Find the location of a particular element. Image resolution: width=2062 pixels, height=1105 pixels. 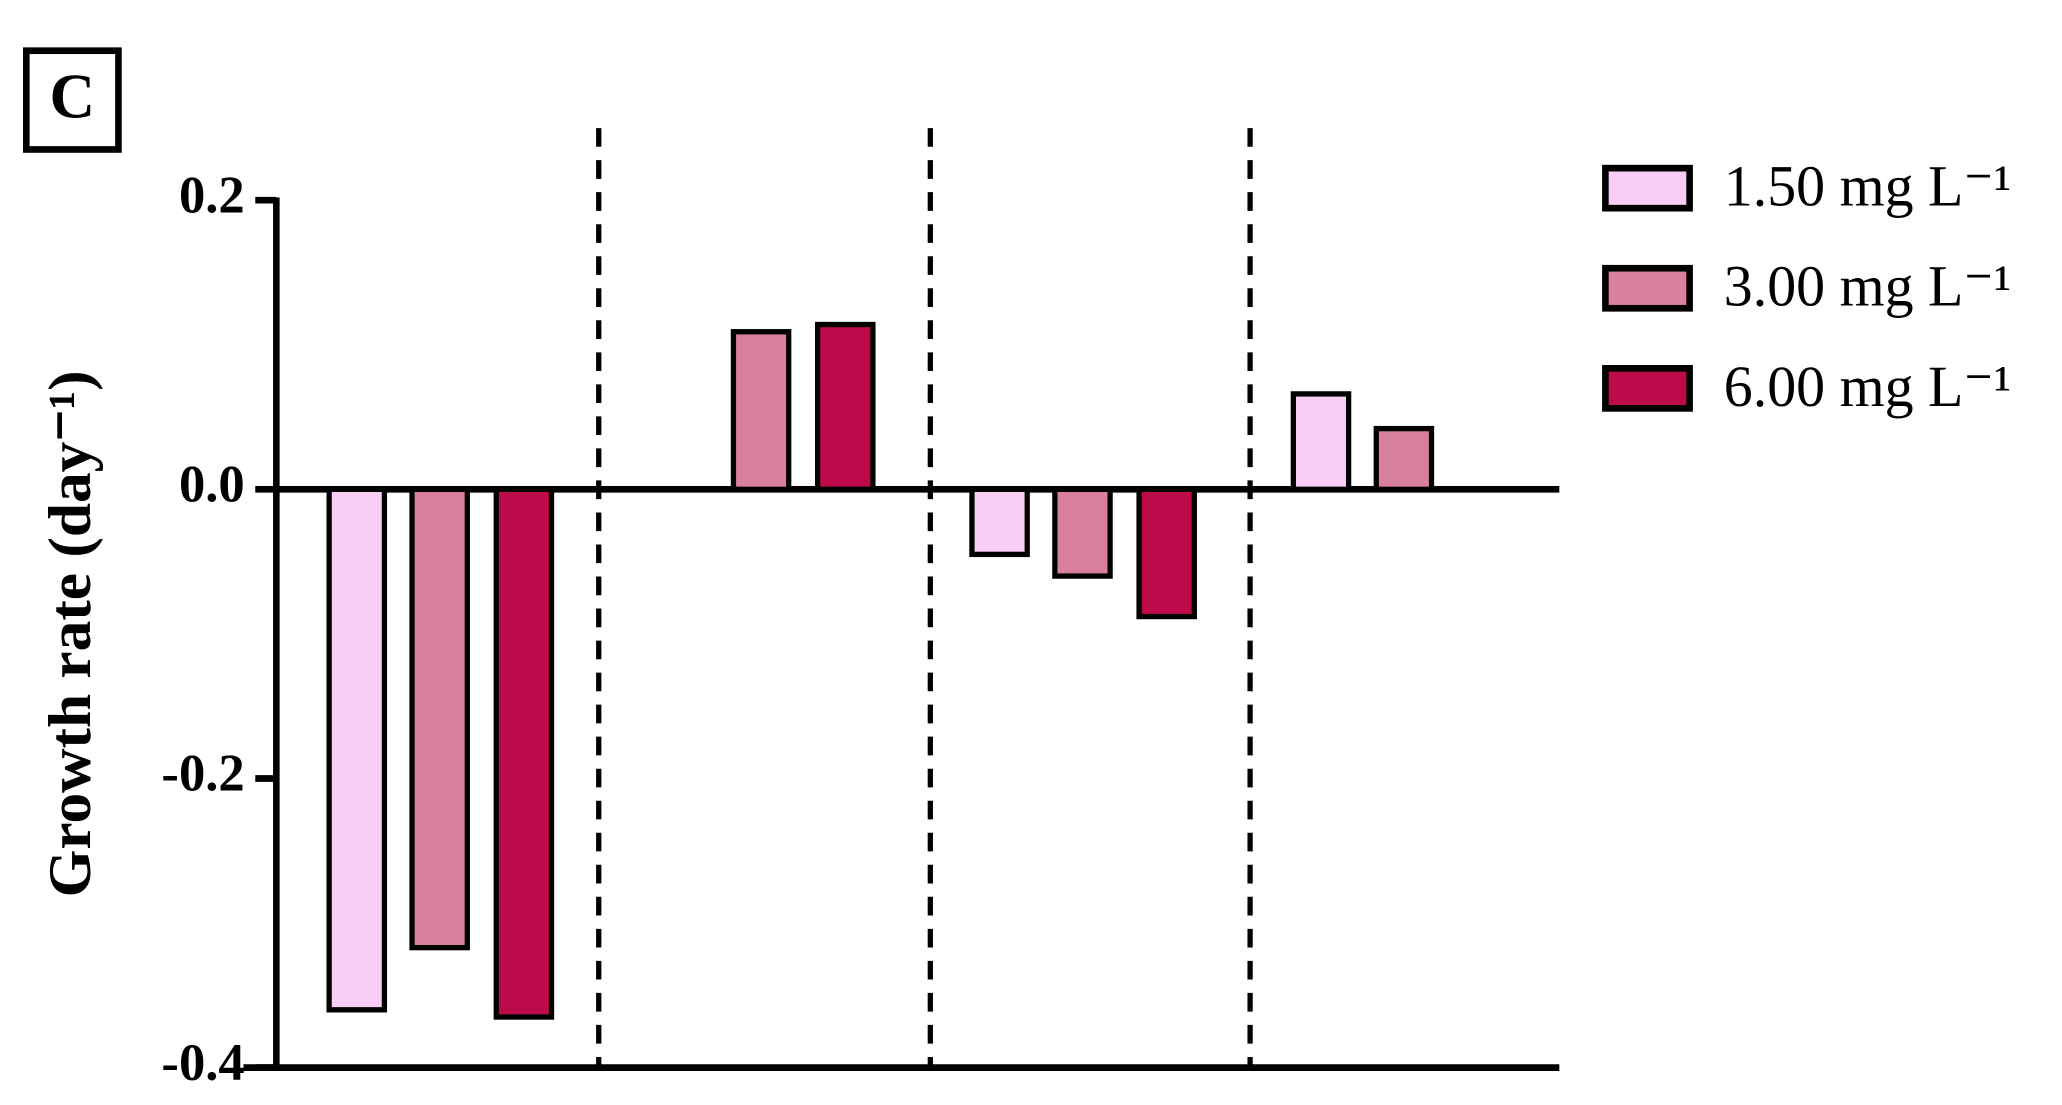

panel-box is located at coordinates (72, 100).